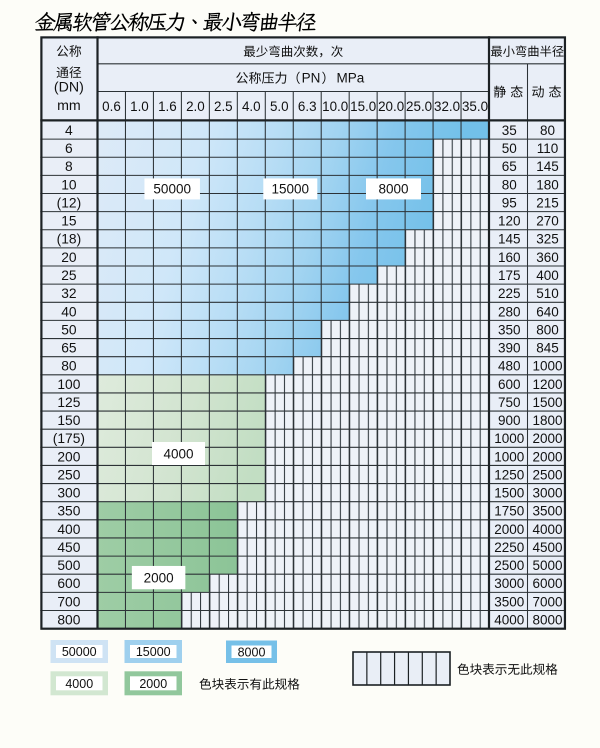  I want to click on svg-text: 125, so click(68, 402).